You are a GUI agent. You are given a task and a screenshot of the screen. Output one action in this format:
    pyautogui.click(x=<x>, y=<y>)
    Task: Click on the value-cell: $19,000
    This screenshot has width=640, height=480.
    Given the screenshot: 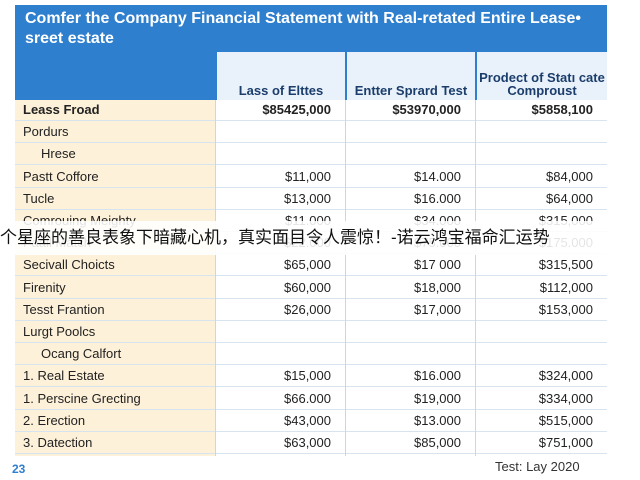 What is the action you would take?
    pyautogui.click(x=437, y=398)
    